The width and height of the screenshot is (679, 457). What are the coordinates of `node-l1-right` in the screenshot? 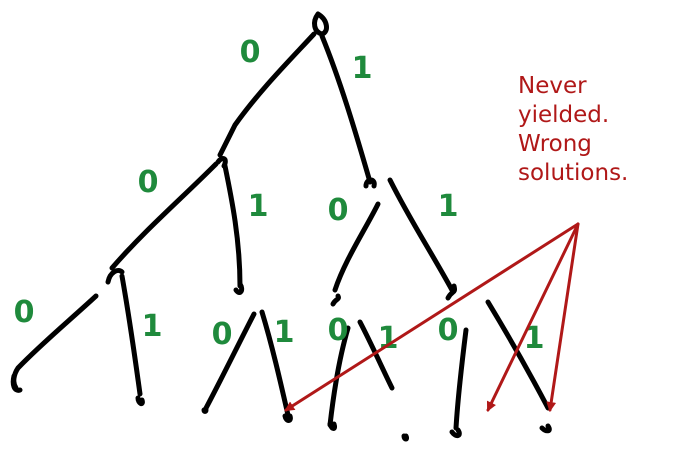 It's located at (370, 183).